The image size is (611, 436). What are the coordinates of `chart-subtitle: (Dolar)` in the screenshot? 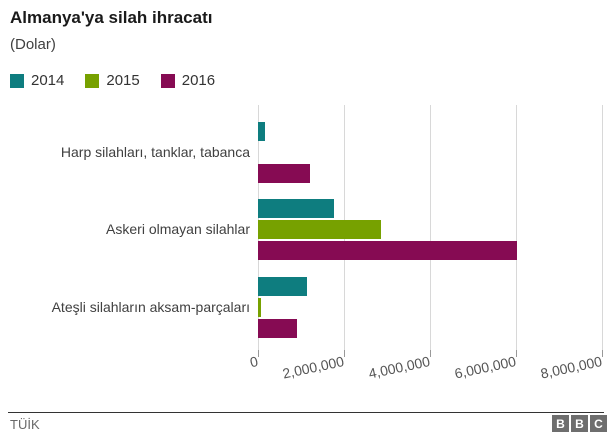 It's located at (33, 44).